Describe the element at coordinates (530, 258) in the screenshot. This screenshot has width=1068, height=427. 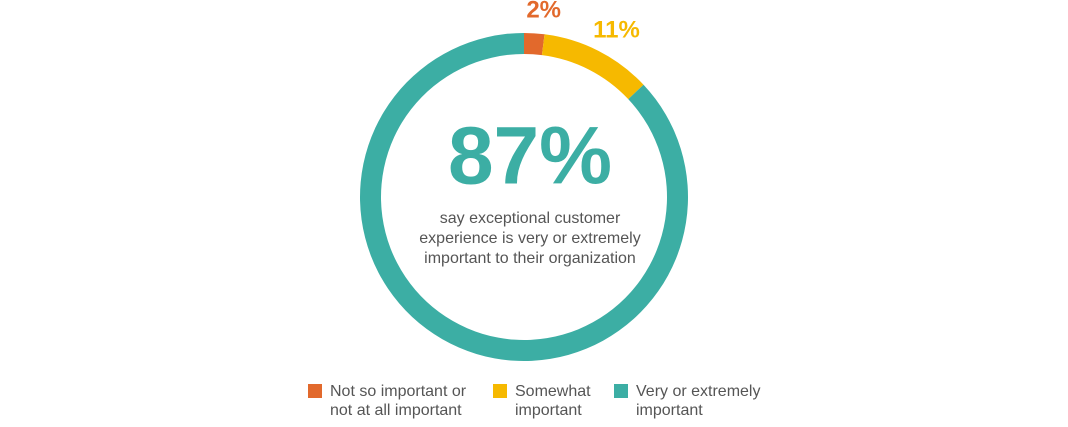
I see `center-text: important to their organization` at that location.